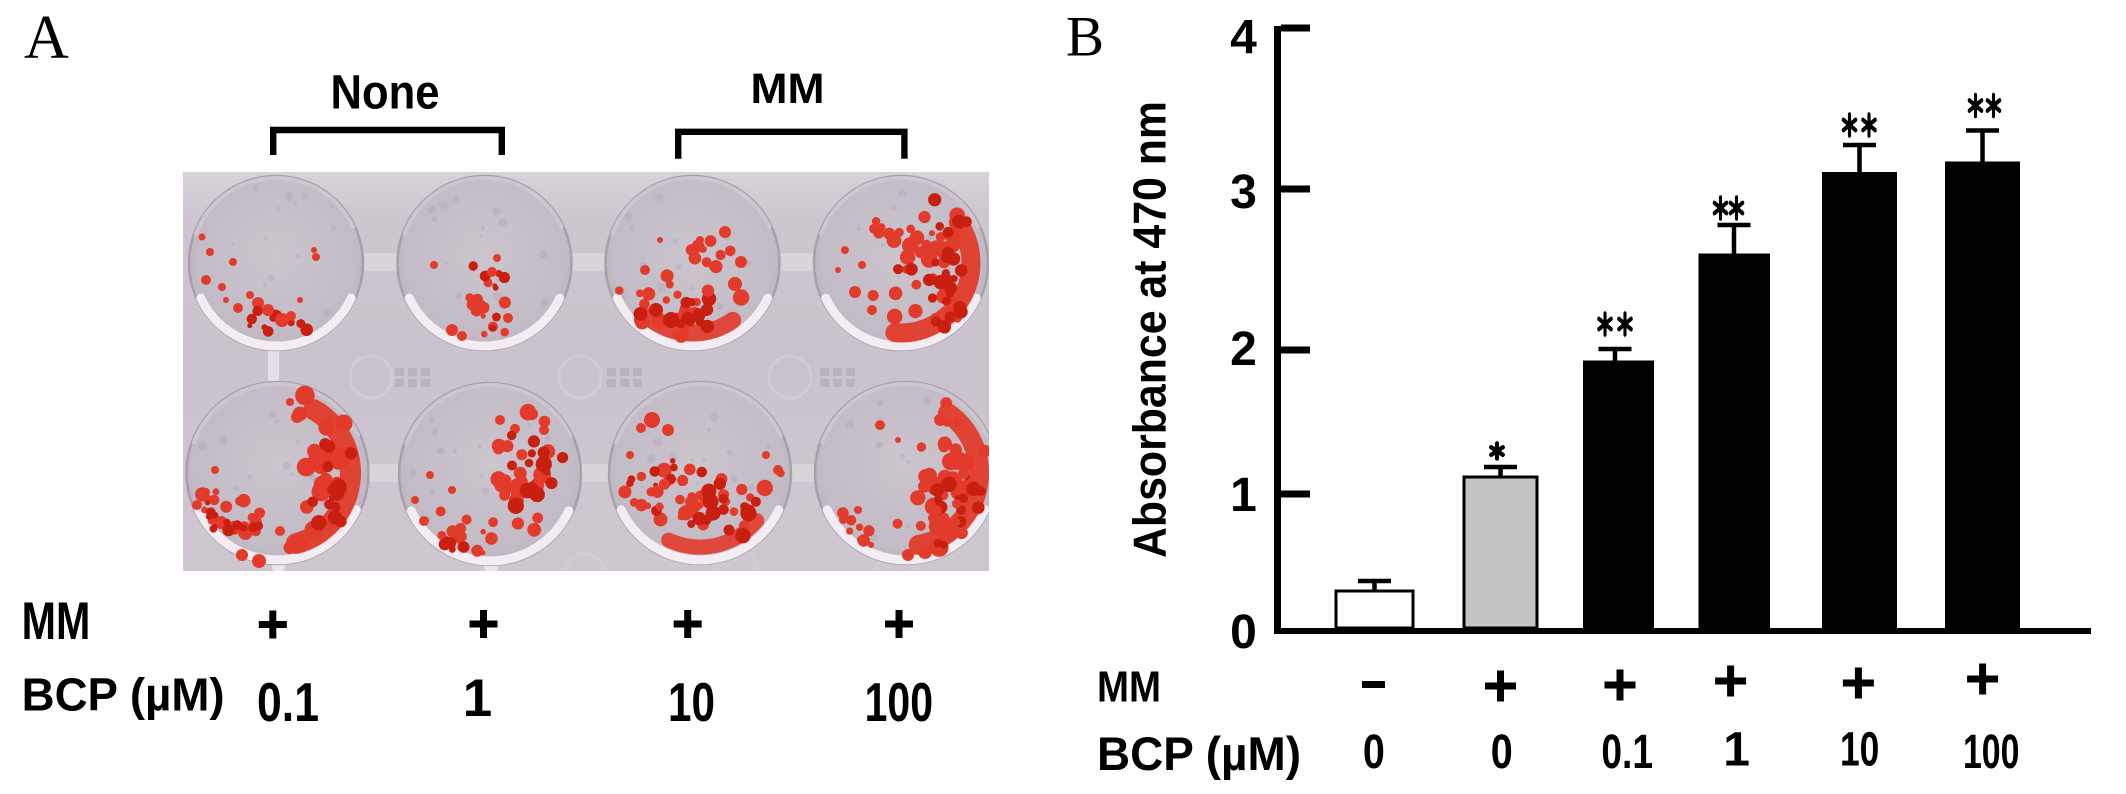 The height and width of the screenshot is (794, 2126). Describe the element at coordinates (385, 93) in the screenshot. I see `svg-text: None` at that location.